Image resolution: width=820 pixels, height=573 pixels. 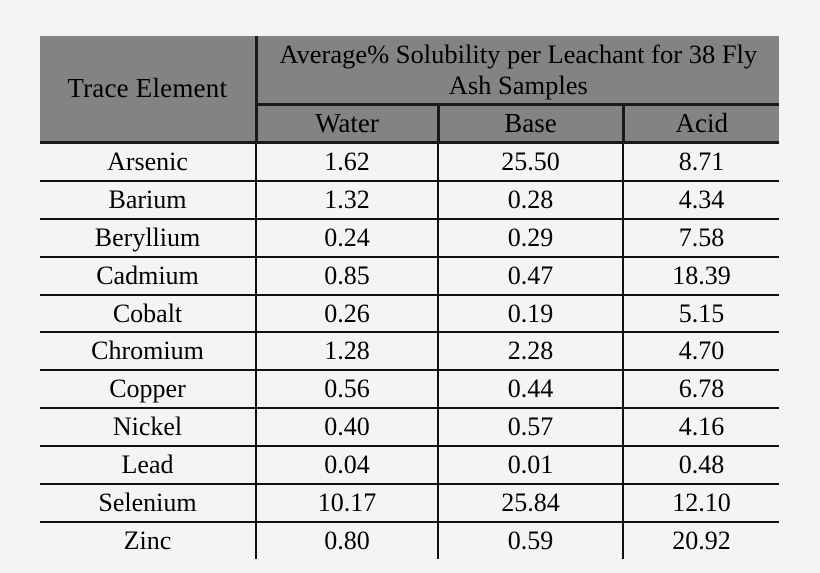 What do you see at coordinates (148, 428) in the screenshot?
I see `cell-element-name: Nickel` at bounding box center [148, 428].